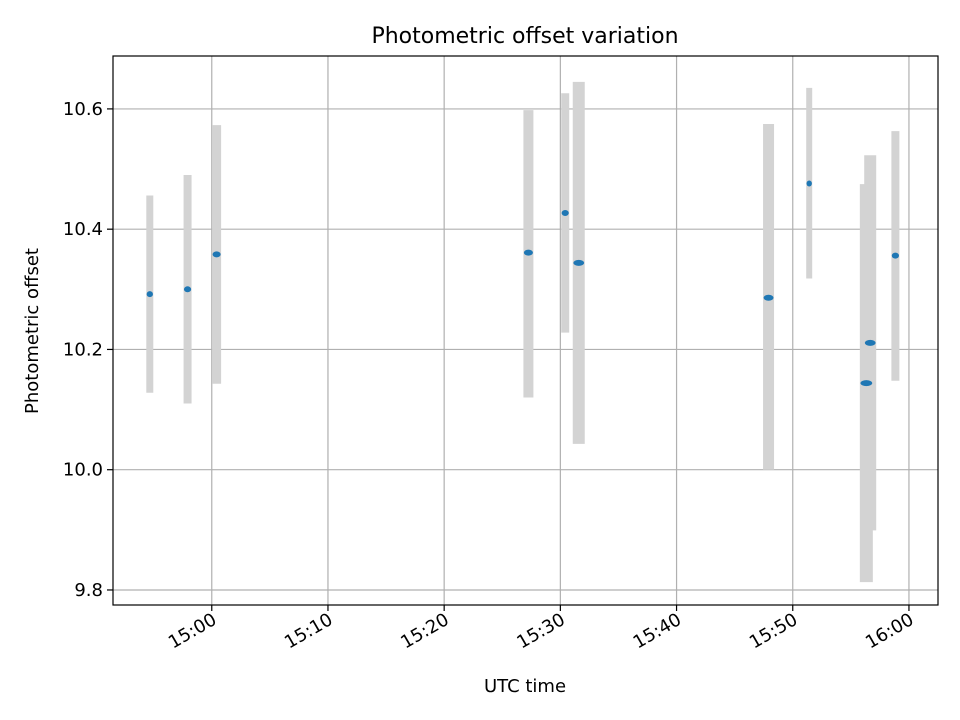 This screenshot has height=720, width=960. Describe the element at coordinates (83, 229) in the screenshot. I see `y-tick-label: 10.4` at that location.